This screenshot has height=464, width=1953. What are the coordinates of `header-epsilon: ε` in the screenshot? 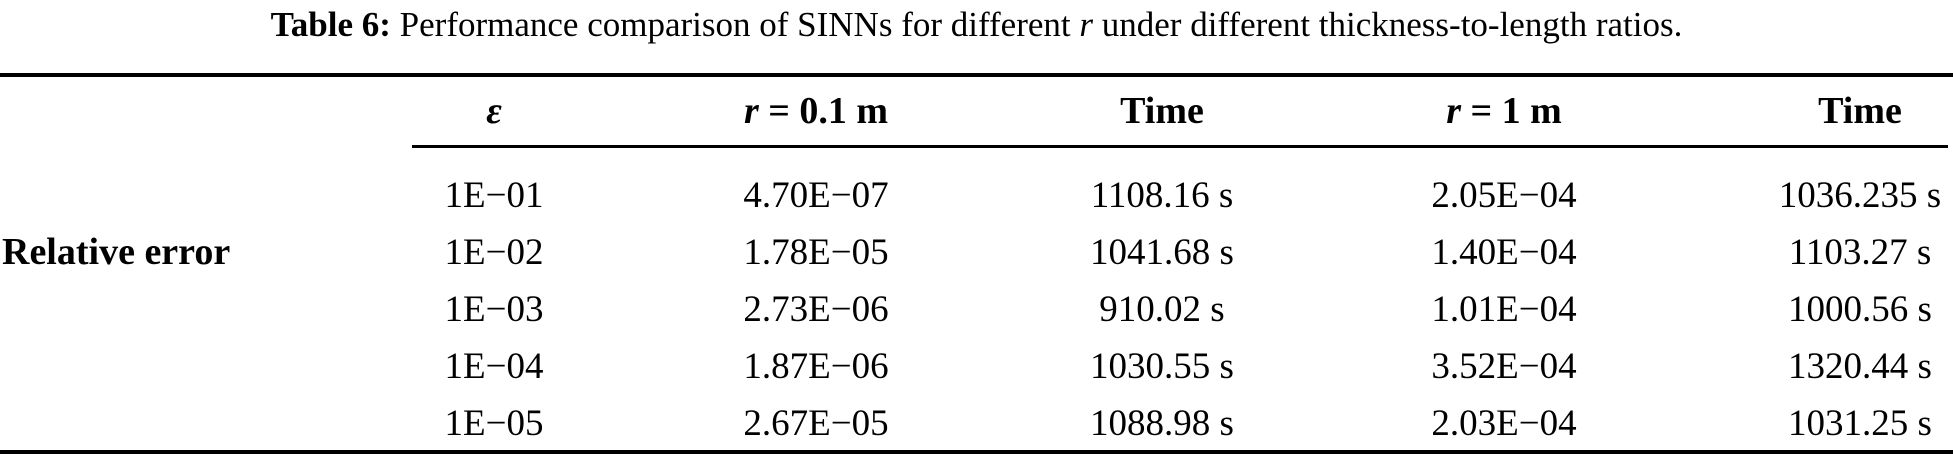 It's located at (494, 111).